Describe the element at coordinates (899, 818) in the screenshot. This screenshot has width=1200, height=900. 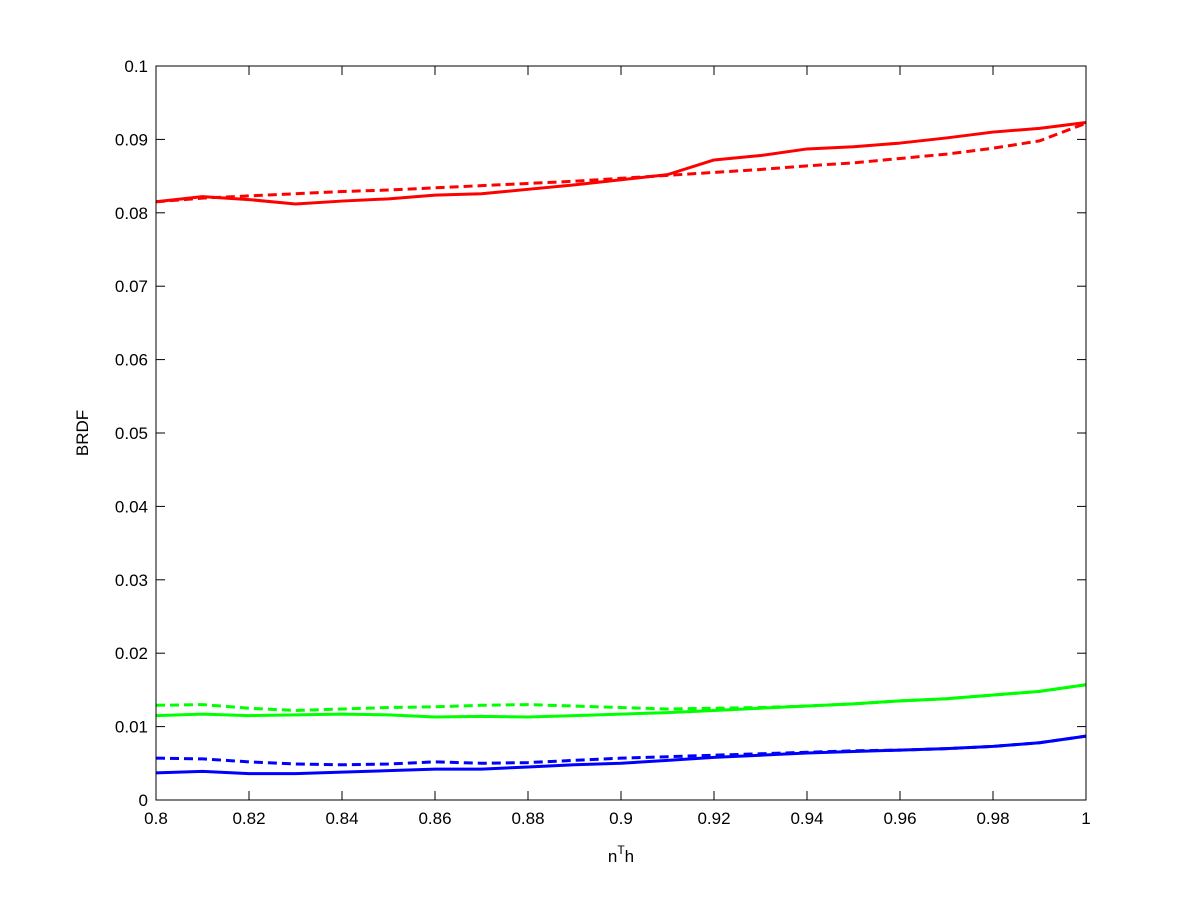
I see `x-tick-label: 0.96` at that location.